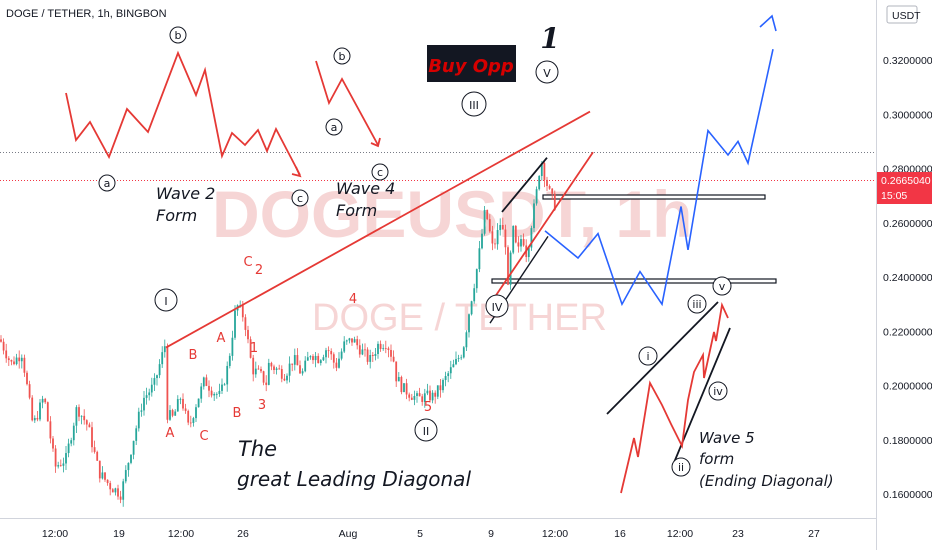  Describe the element at coordinates (906, 181) in the screenshot. I see `last-price-value: 0.2665040` at that location.